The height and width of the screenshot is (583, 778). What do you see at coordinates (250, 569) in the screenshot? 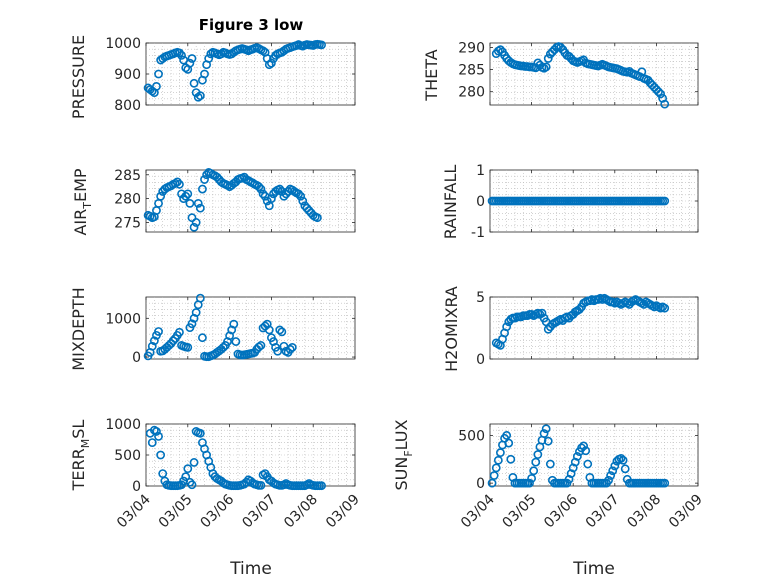
I see `xlabel-left: Time` at bounding box center [250, 569].